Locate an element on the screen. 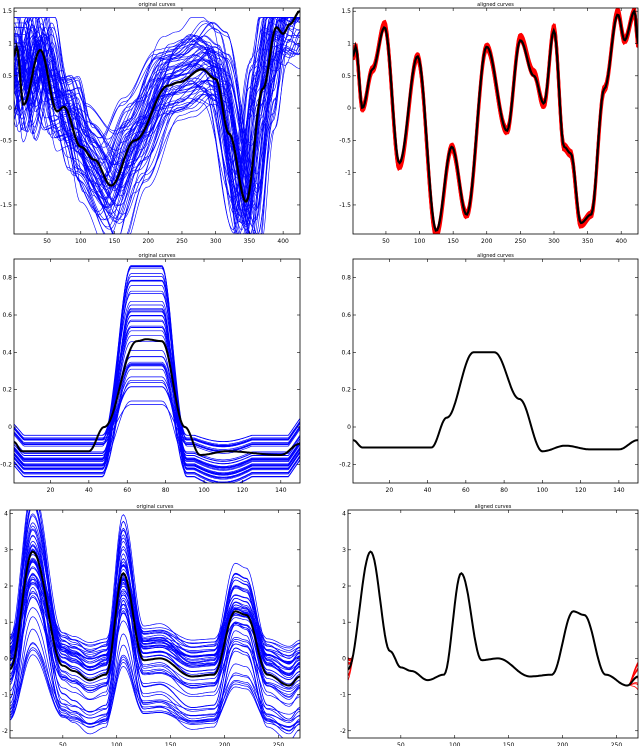 This screenshot has width=640, height=746. x-tick-label: 80 is located at coordinates (504, 490).